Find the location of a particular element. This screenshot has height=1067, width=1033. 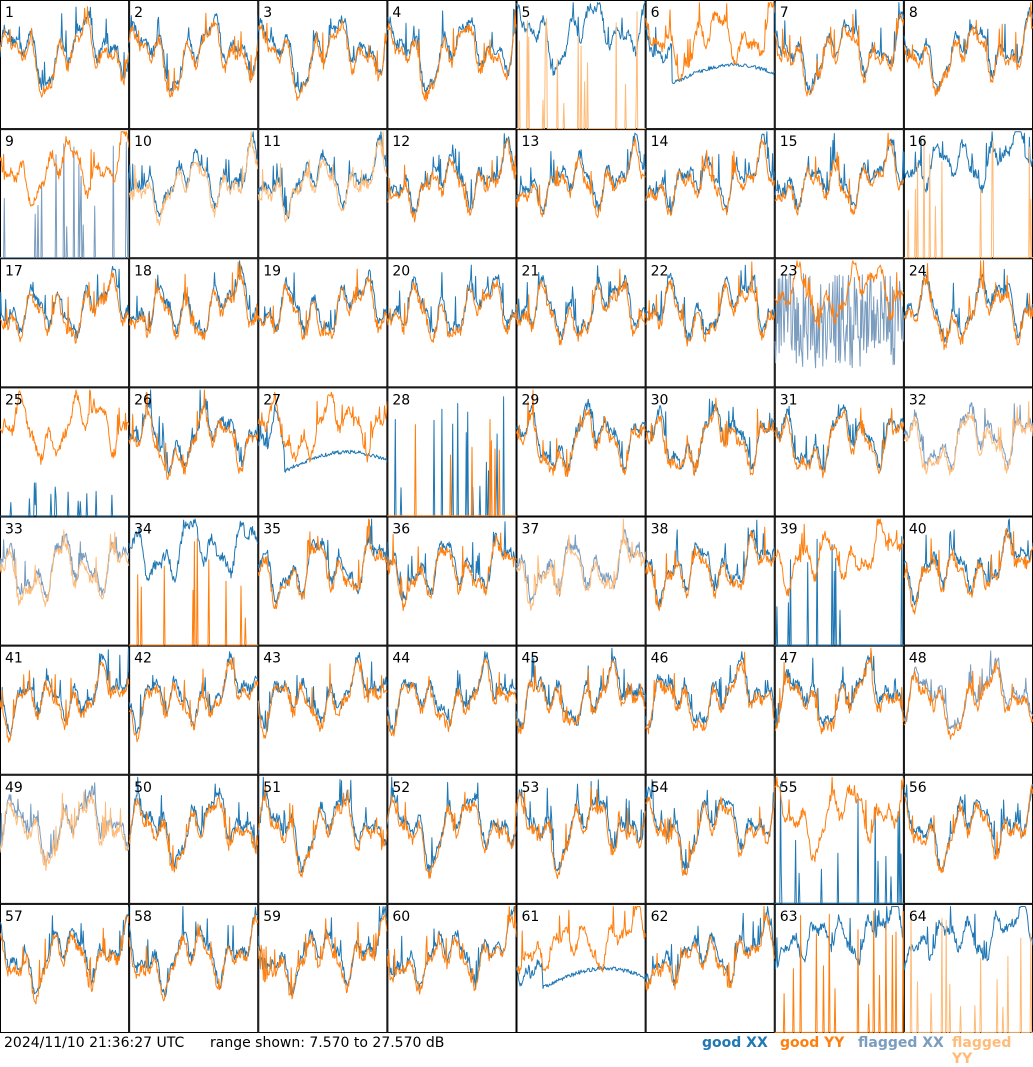

panel-label-9: 9 is located at coordinates (9, 142).